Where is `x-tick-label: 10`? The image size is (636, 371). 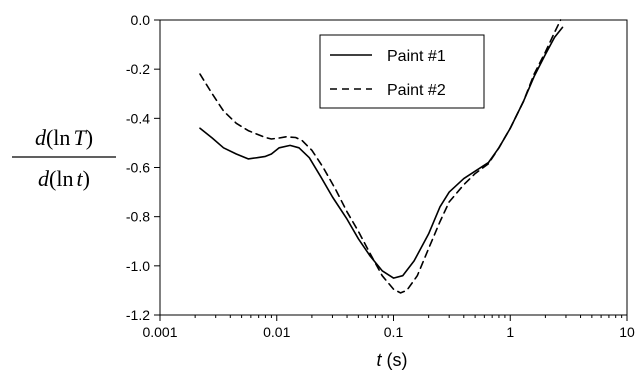 x-tick-label: 10 is located at coordinates (627, 332).